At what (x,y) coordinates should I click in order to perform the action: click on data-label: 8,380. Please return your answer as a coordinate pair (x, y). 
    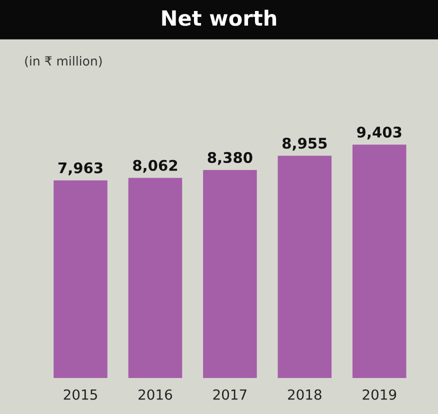
    Looking at the image, I should click on (230, 158).